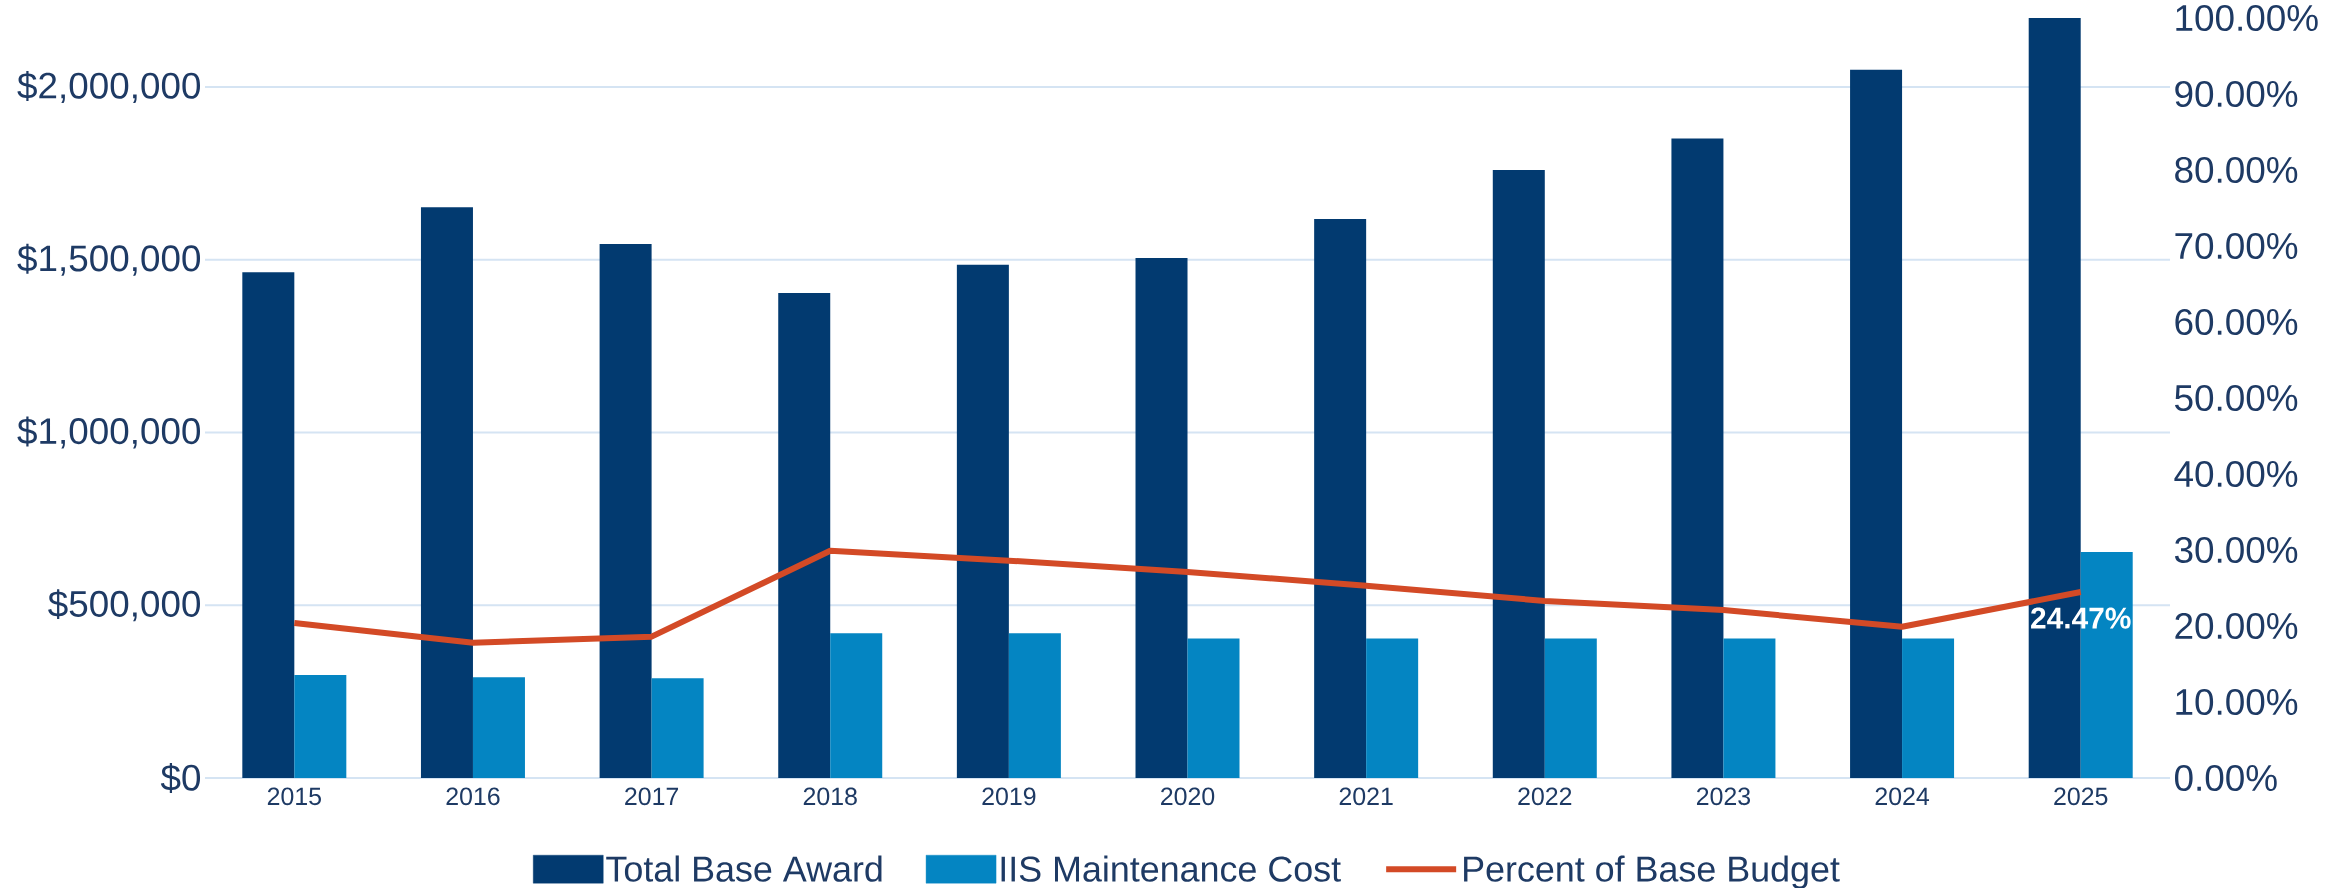  Describe the element at coordinates (2236, 398) in the screenshot. I see `y2-tick-label: 50.00%` at that location.